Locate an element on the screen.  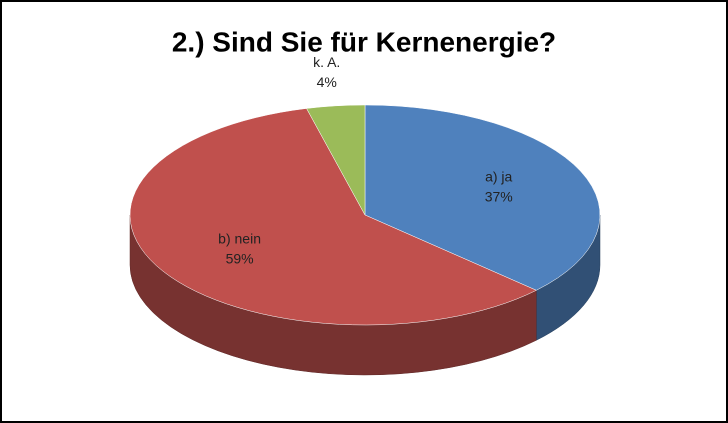
slice-value-label: 4% is located at coordinates (327, 82).